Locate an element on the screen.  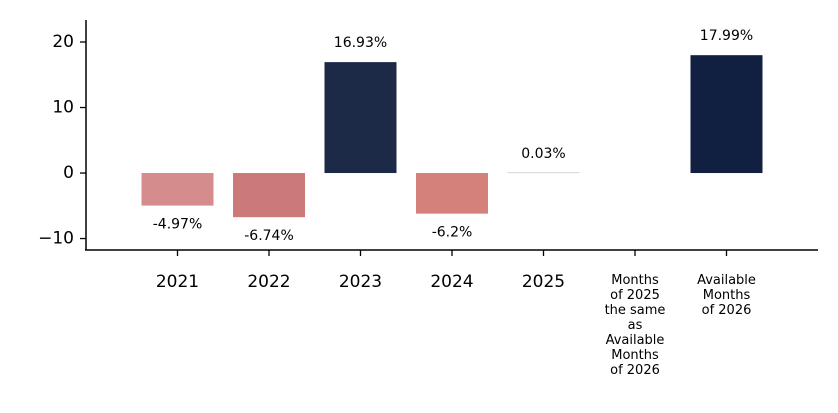
value-label: -6.2% is located at coordinates (452, 233).